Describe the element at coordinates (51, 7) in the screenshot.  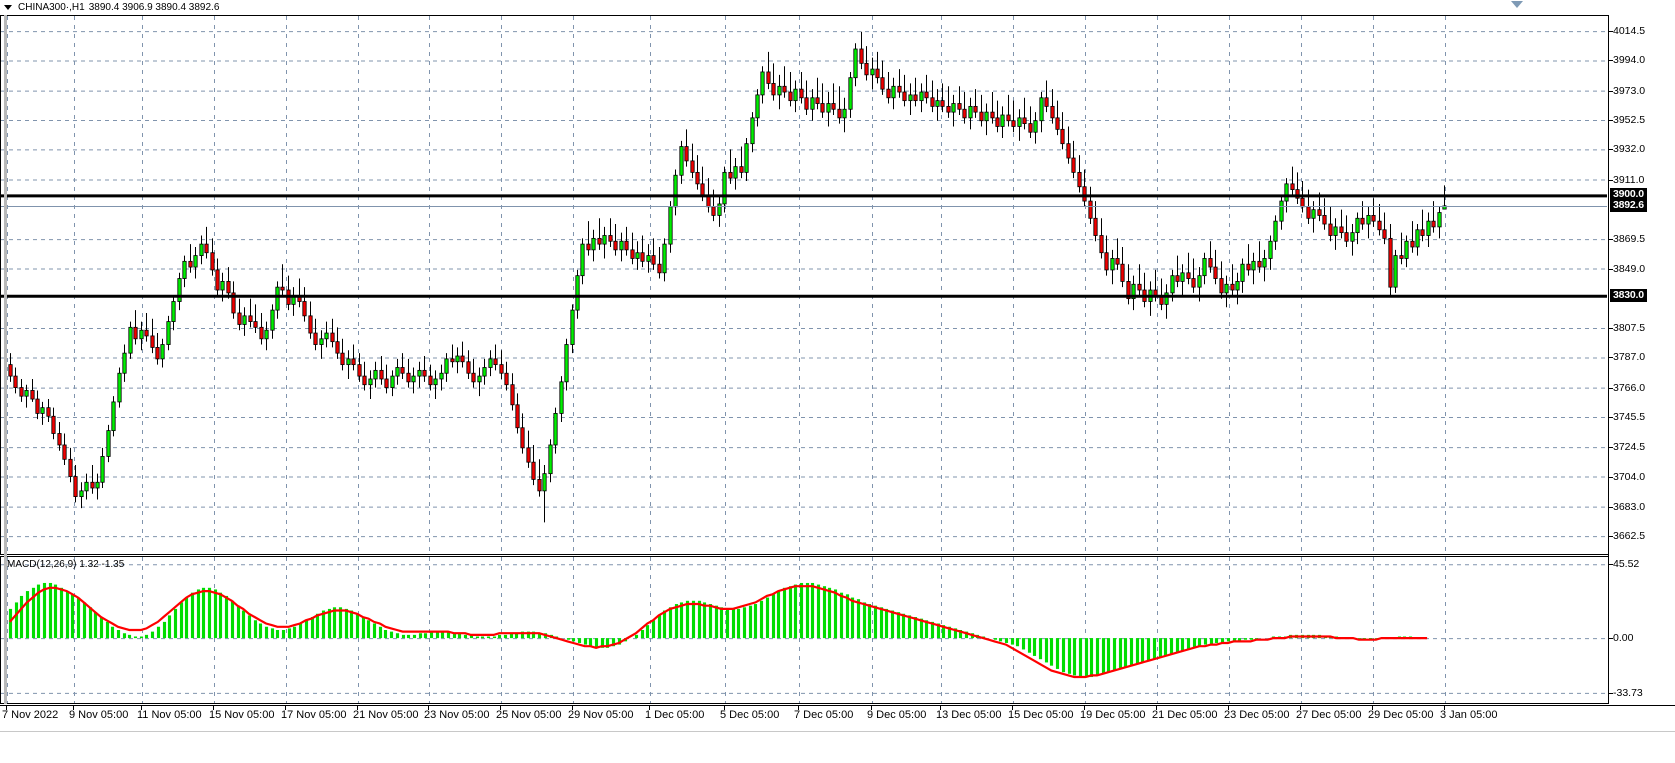
I see `symbol-timeframe-label: CHINA300·,H1` at that location.